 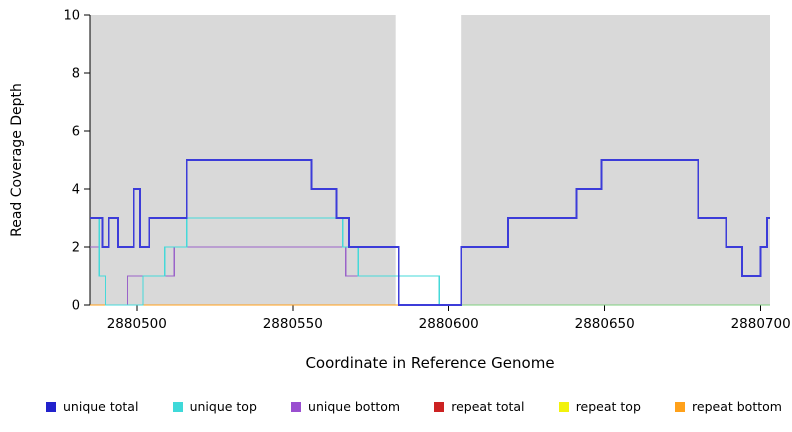 What do you see at coordinates (439, 406) in the screenshot?
I see `legend-swatch-repeat-total` at bounding box center [439, 406].